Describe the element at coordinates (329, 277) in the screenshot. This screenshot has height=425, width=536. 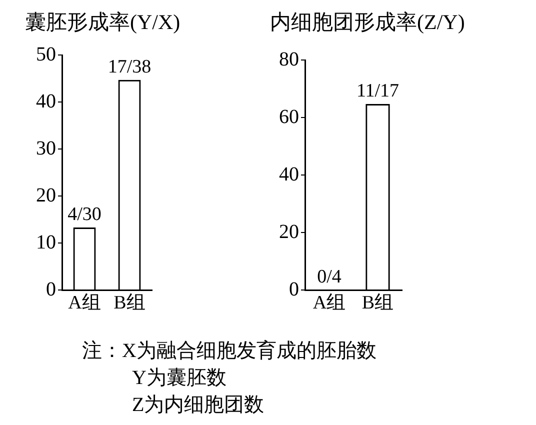
I see `data-label: 0/4` at that location.